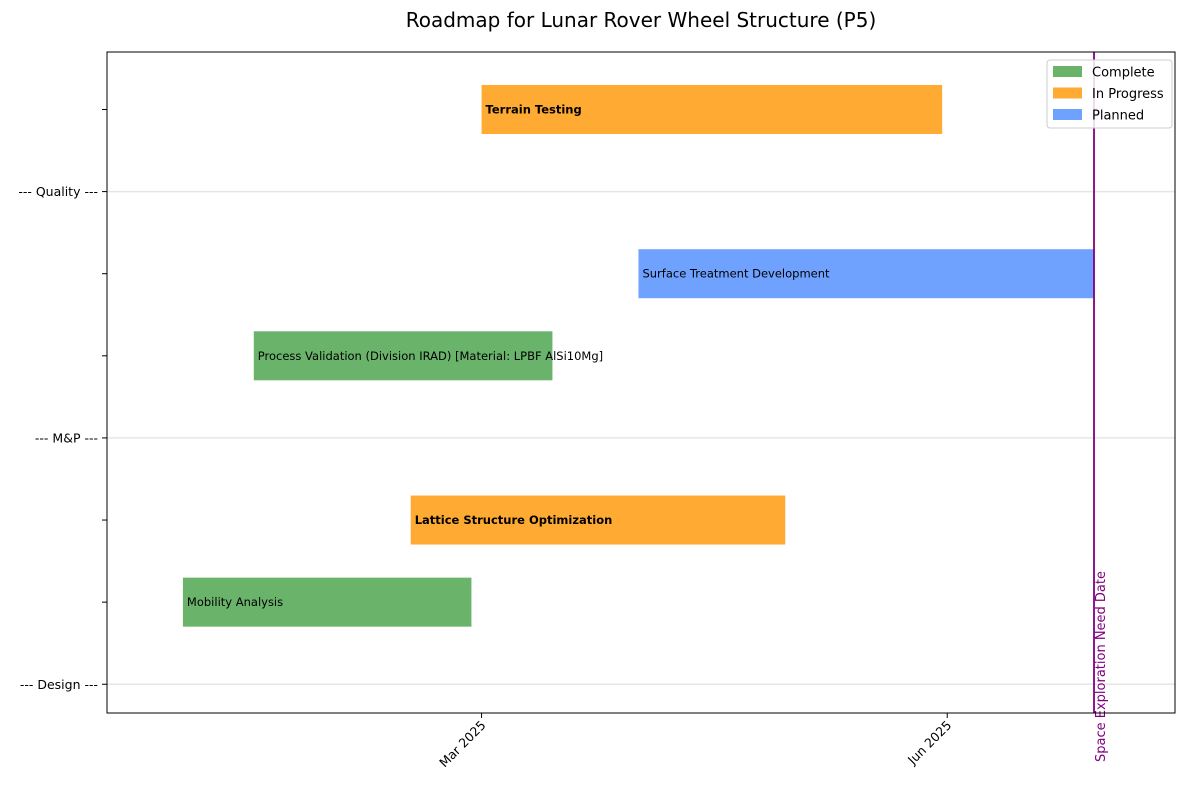 The height and width of the screenshot is (789, 1189). I want to click on x-tick-label: Jun 2025, so click(929, 743).